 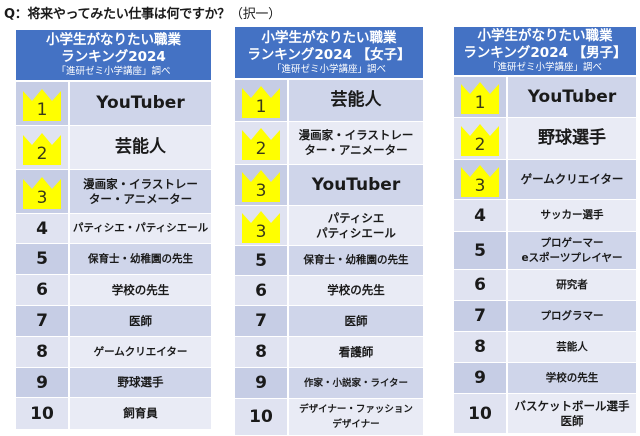 What do you see at coordinates (572, 315) in the screenshot?
I see `occupation-name: プログラマー` at bounding box center [572, 315].